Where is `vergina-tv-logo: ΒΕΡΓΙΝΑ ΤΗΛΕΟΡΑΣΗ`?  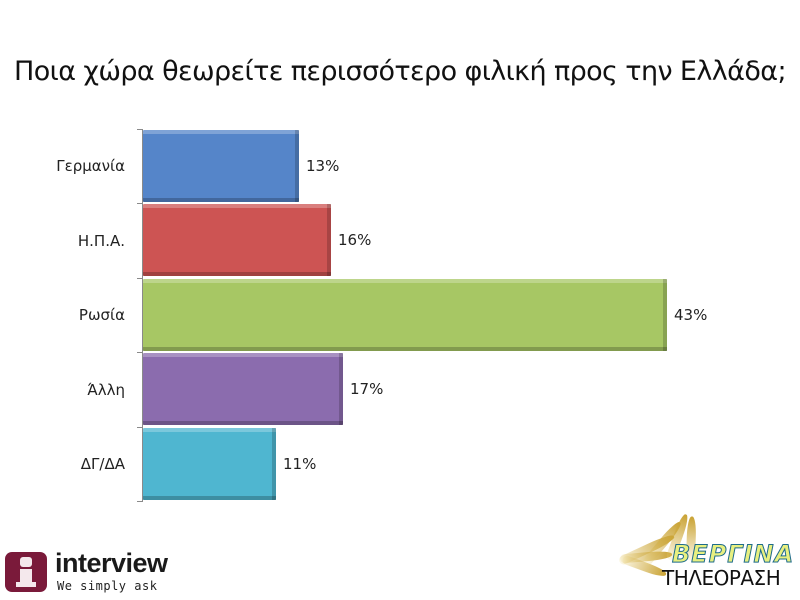
vergina-tv-logo: ΒΕΡΓΙΝΑ ΤΗΛΕΟΡΑΣΗ is located at coordinates (704, 547).